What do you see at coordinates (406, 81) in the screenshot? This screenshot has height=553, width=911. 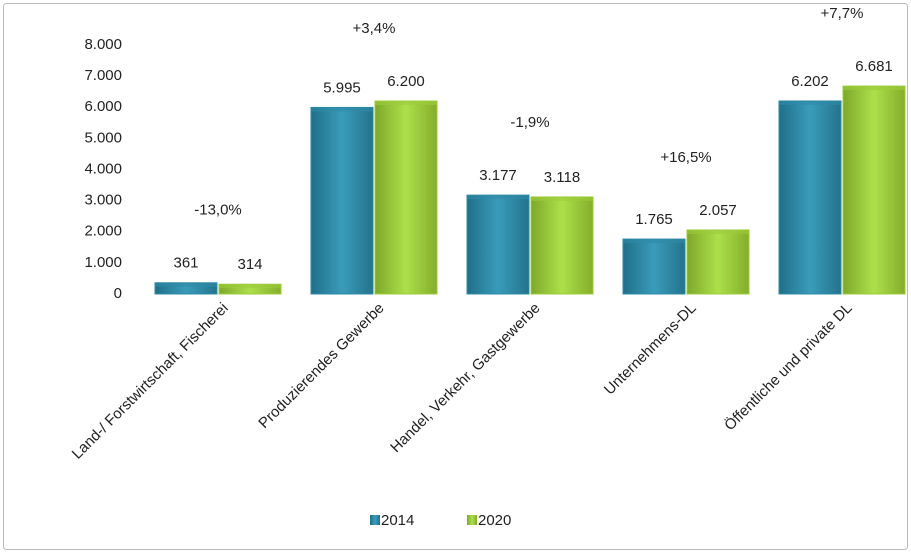 I see `value-label: 6.200` at bounding box center [406, 81].